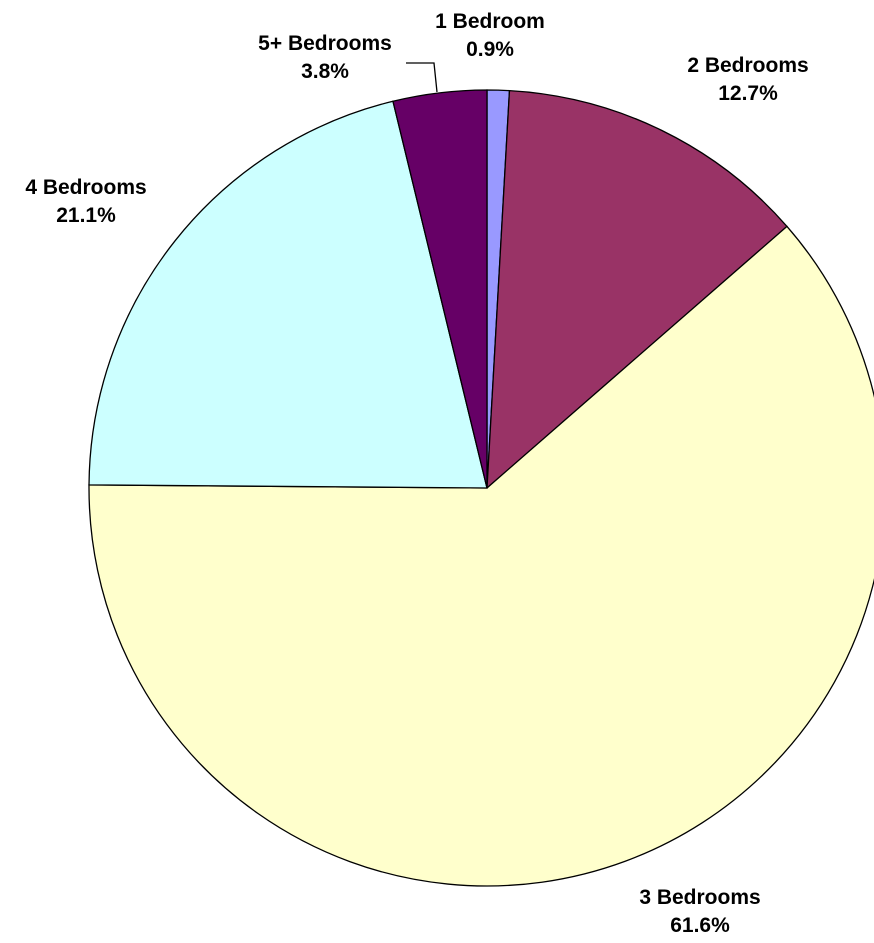 This screenshot has height=943, width=874. I want to click on slice-category-label-3-bedrooms: 3 Bedrooms, so click(699, 897).